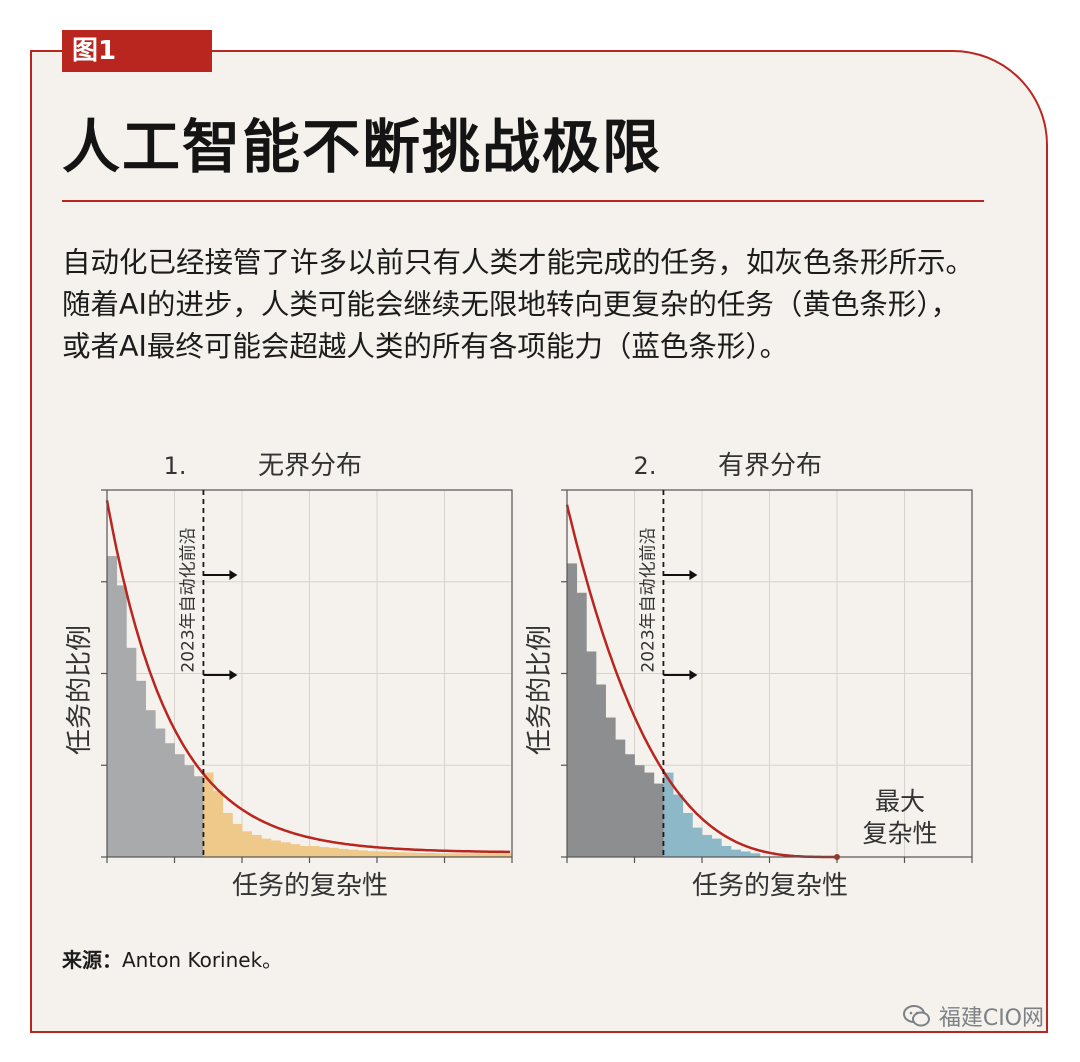  I want to click on wechat-icon, so click(916, 1016).